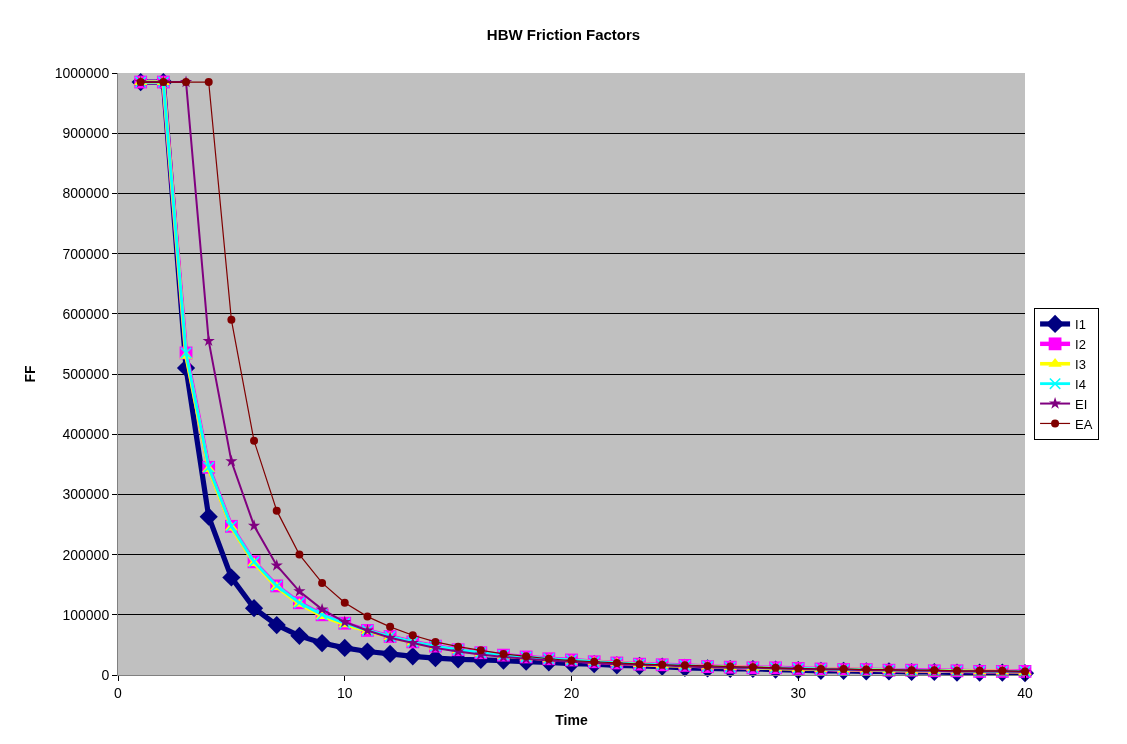 This screenshot has height=744, width=1127. I want to click on legend-label: I2, so click(1080, 344).